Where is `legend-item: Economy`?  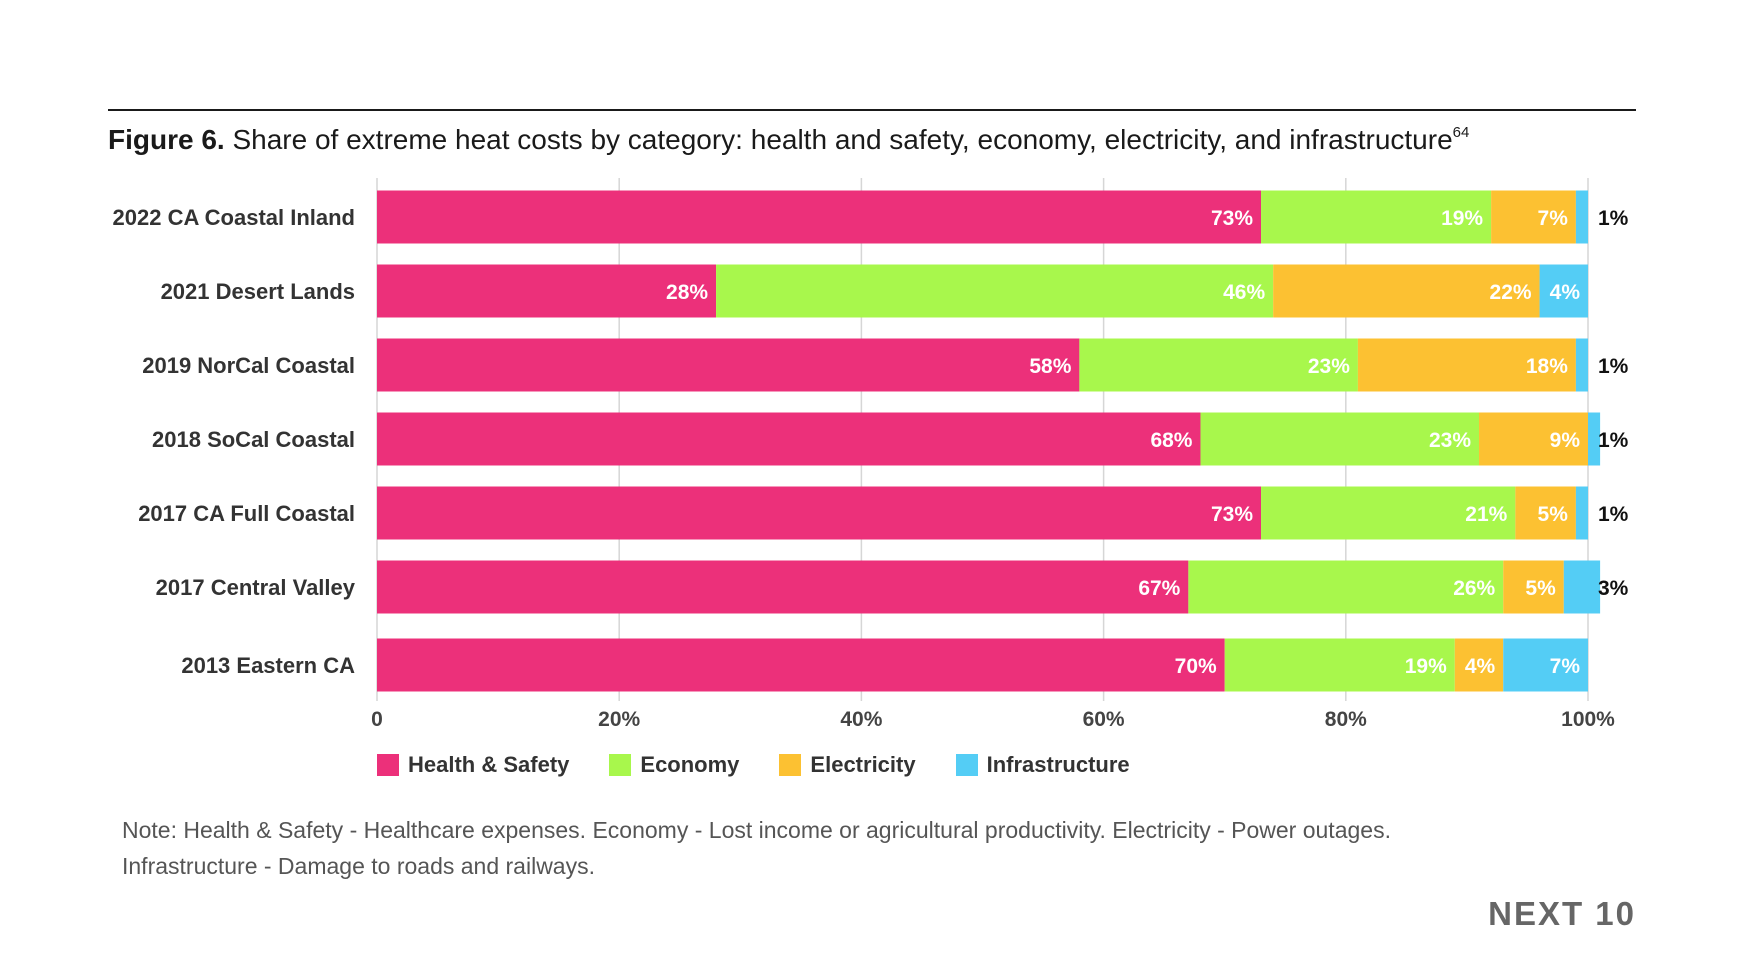 legend-item: Economy is located at coordinates (674, 765).